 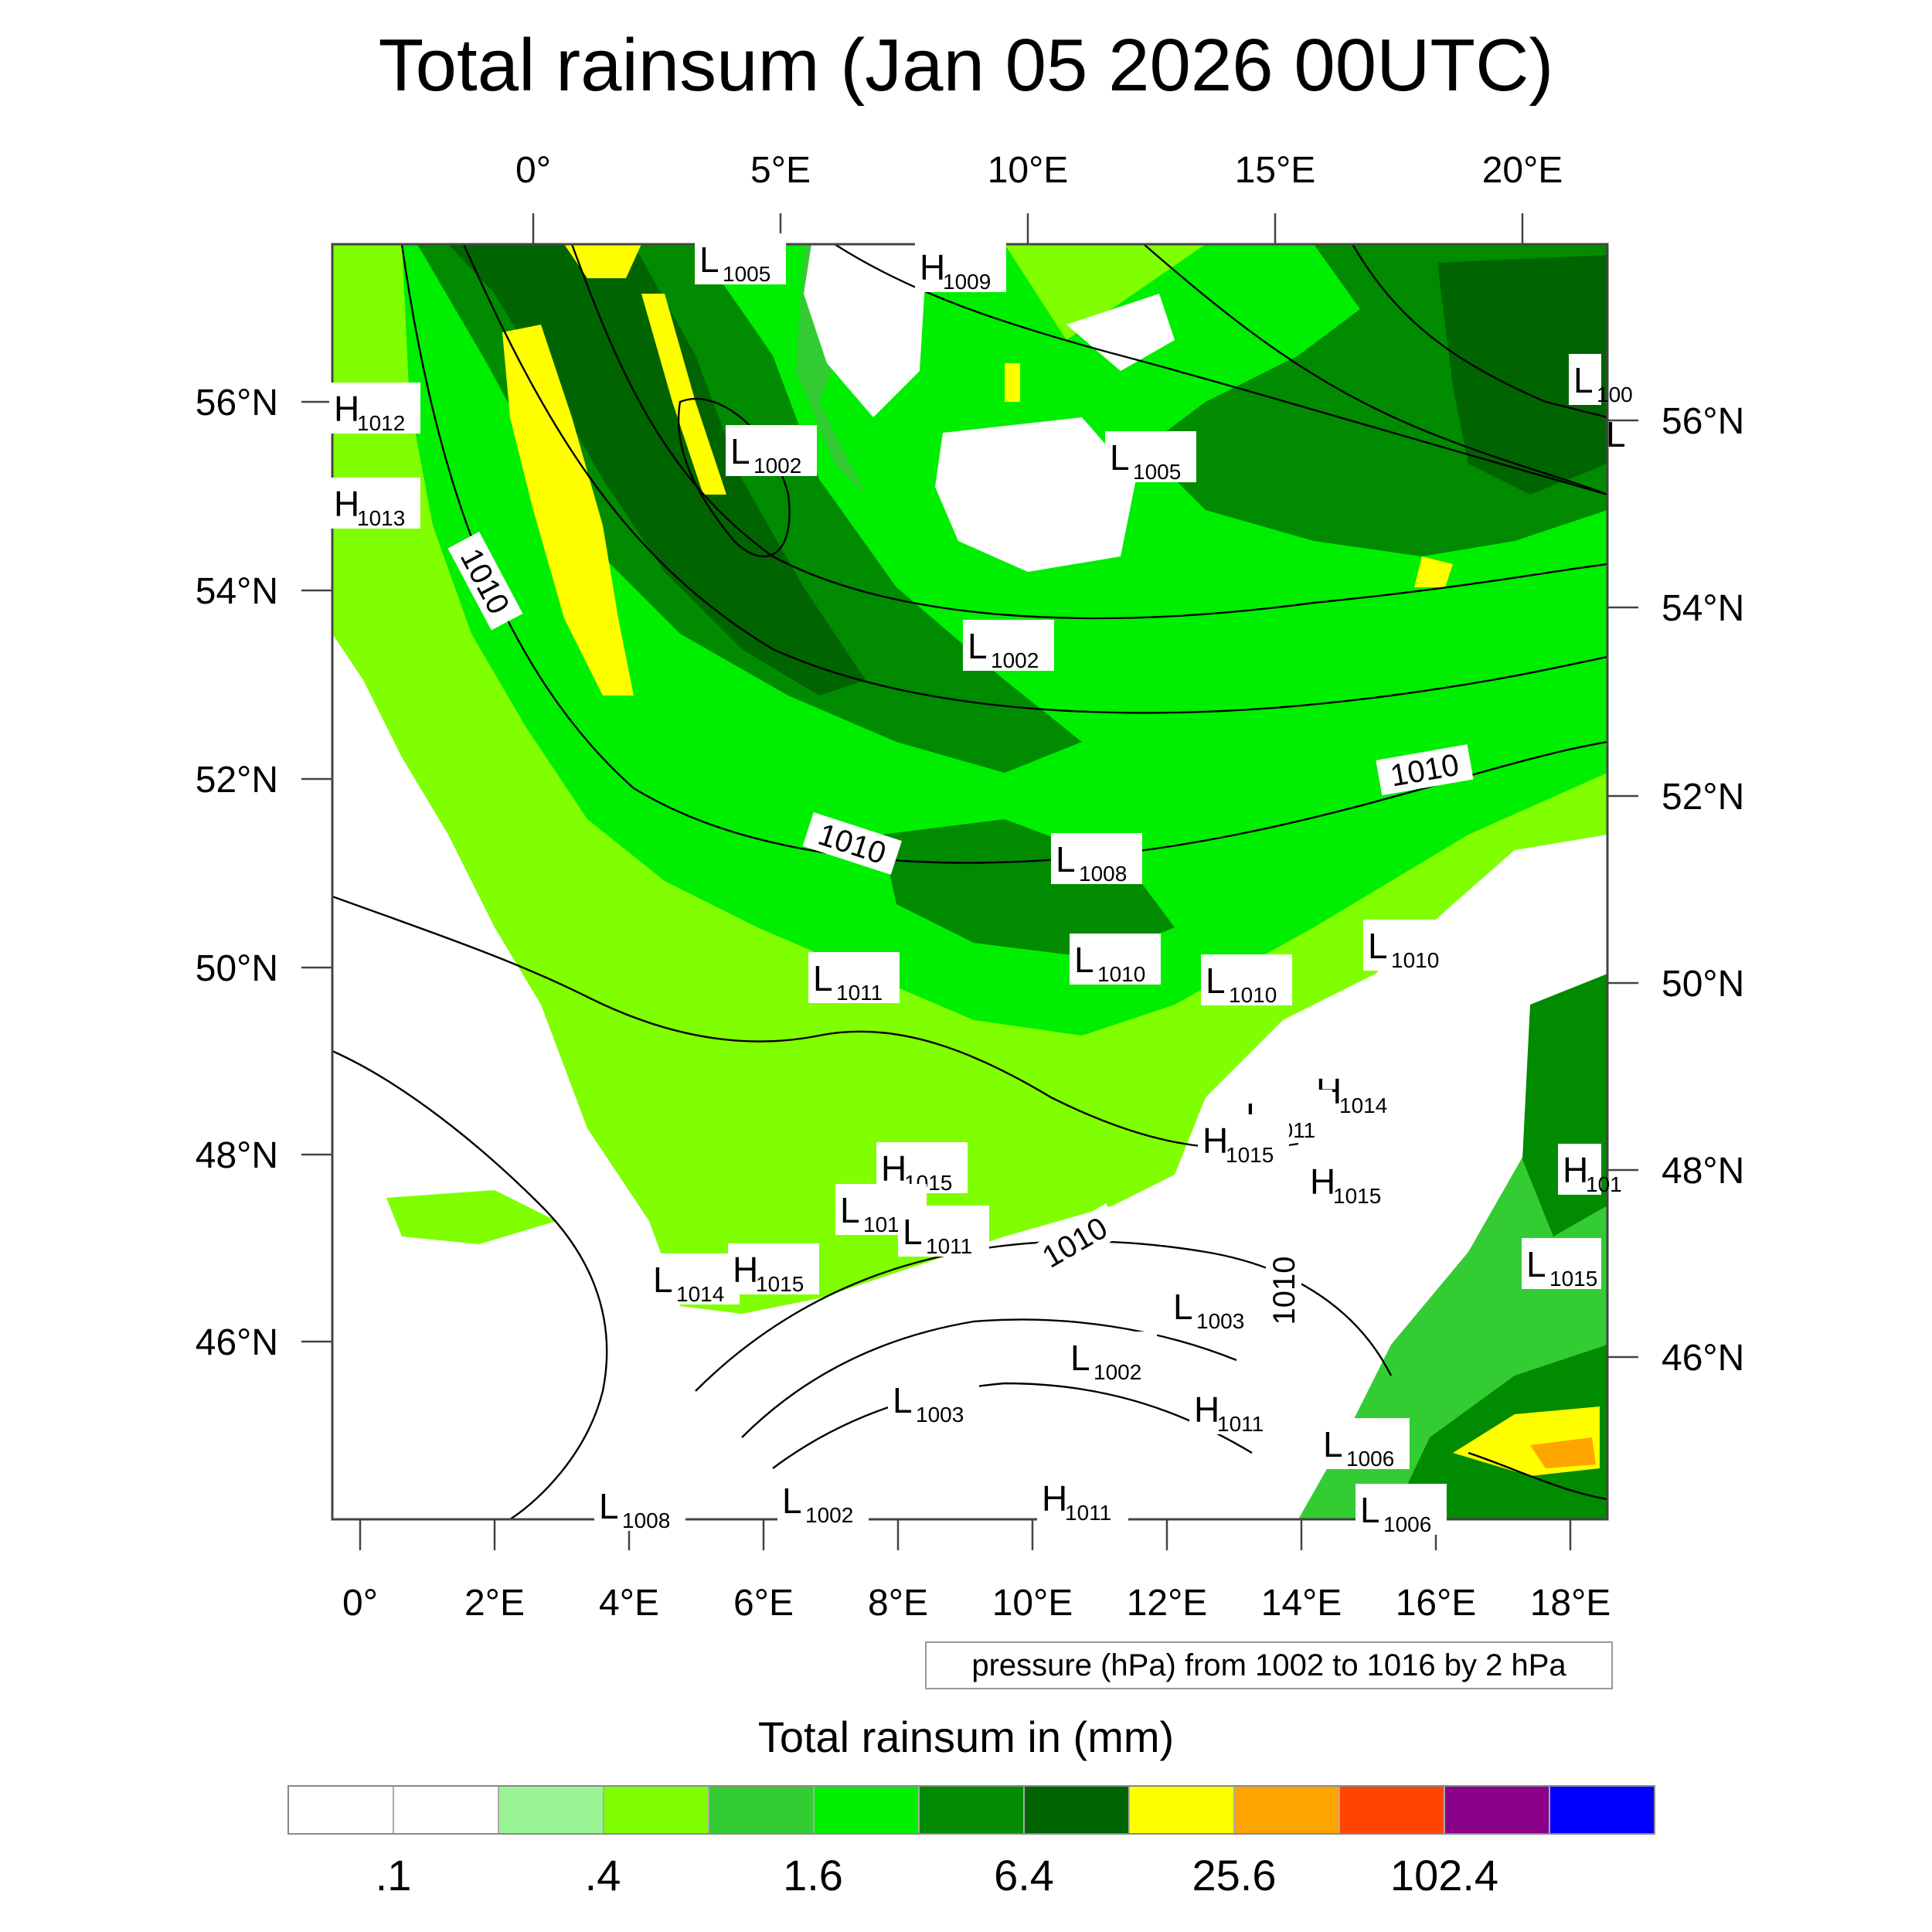 I want to click on rain-band-darkest-west, so click(x=657, y=470).